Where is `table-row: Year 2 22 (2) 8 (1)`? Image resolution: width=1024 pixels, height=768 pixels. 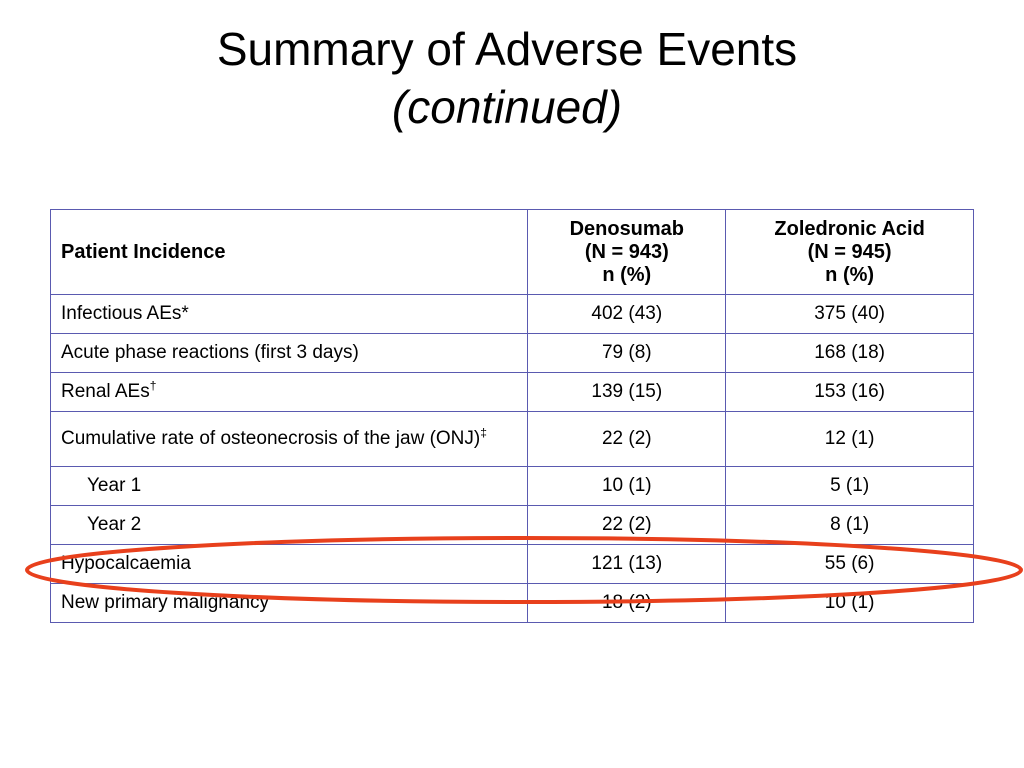
table-row: Year 2 22 (2) 8 (1) is located at coordinates (511, 525).